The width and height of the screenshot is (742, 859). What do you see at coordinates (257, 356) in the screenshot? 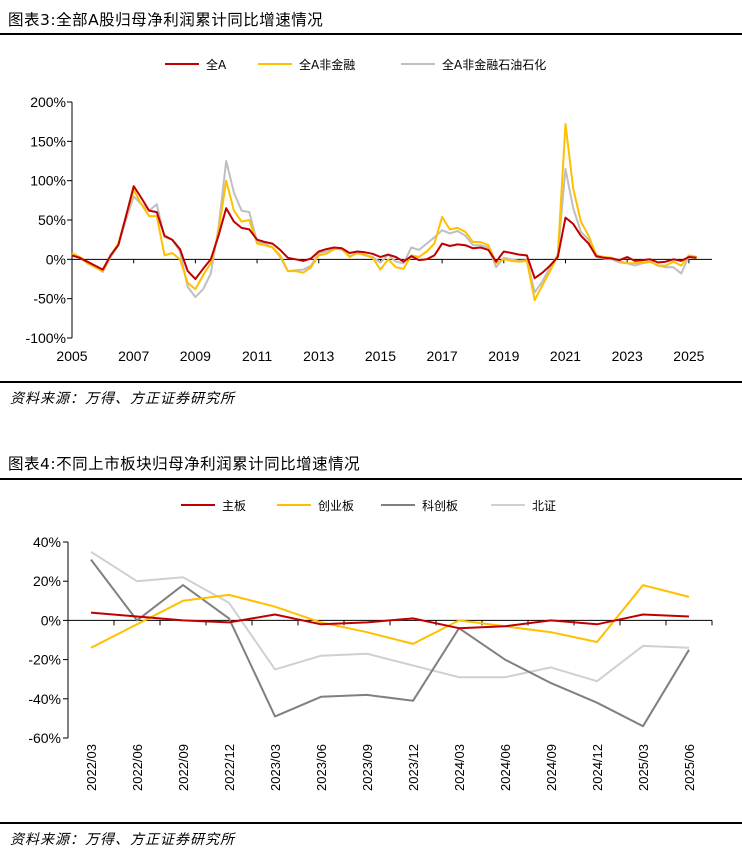
I see `chart1-x-tick-label: 2011` at bounding box center [257, 356].